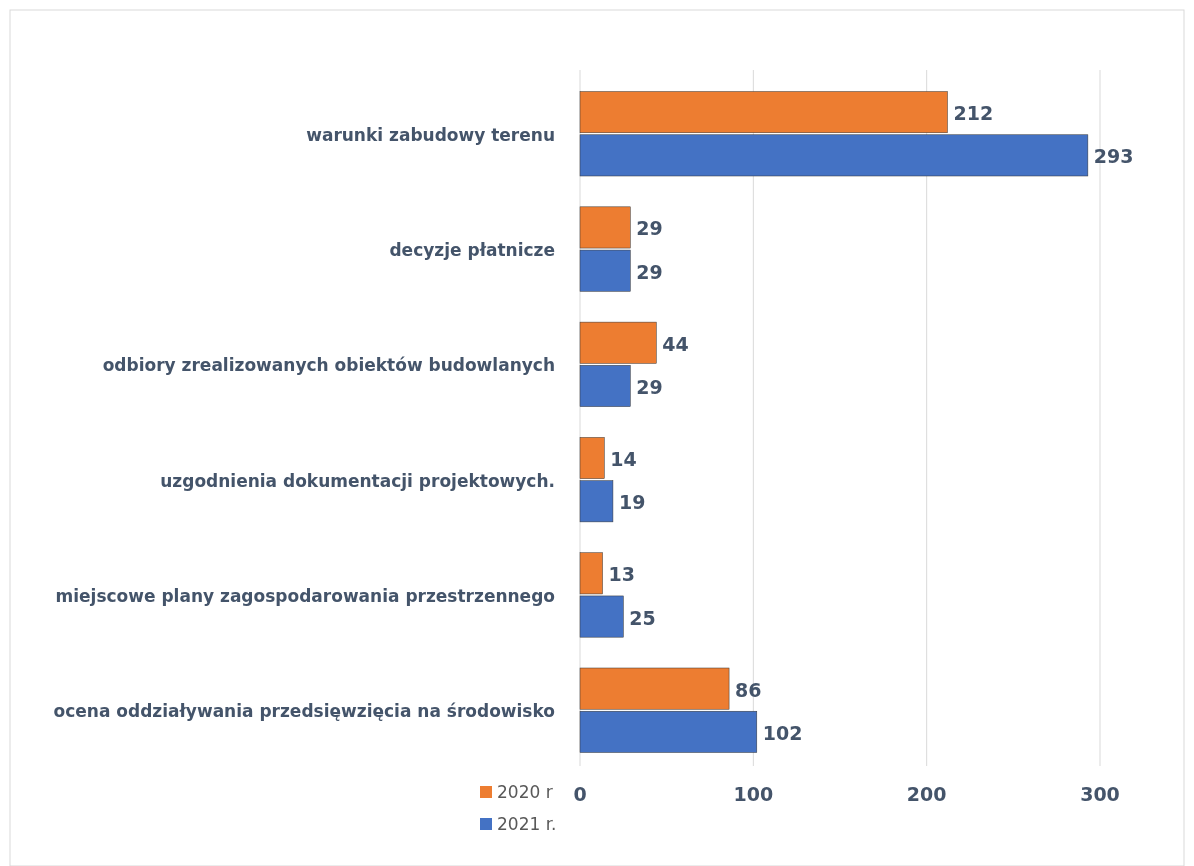  Describe the element at coordinates (525, 792) in the screenshot. I see `legend-label: 2020 r` at that location.